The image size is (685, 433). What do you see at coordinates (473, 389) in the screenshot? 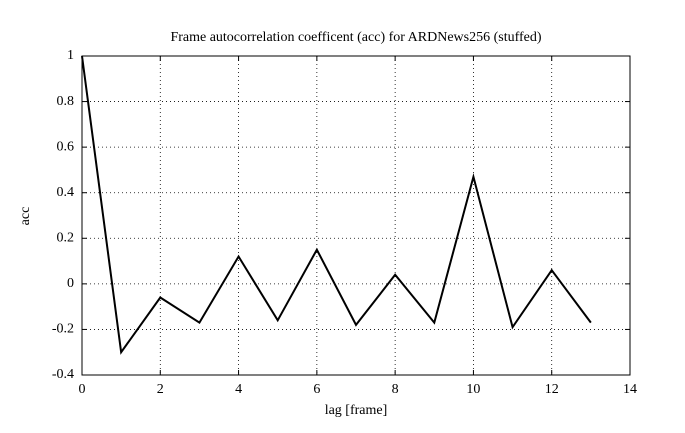
I see `x-tick-label: 10` at bounding box center [473, 389].